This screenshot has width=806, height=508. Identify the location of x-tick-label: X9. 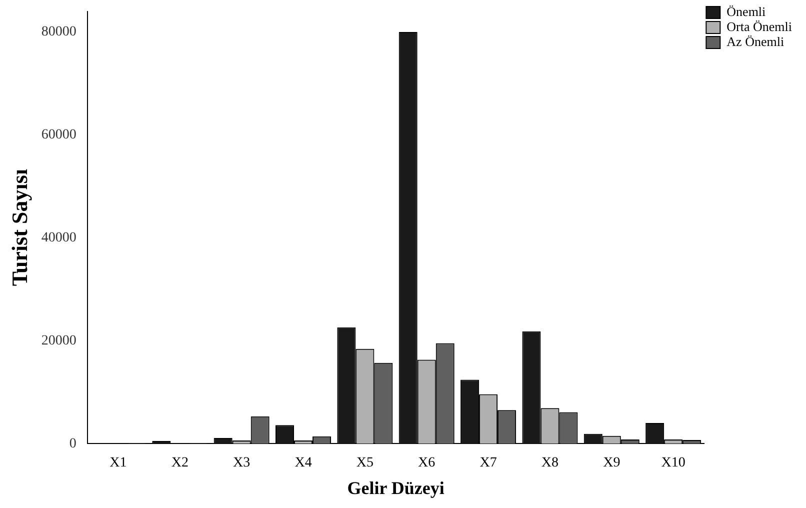
(611, 463).